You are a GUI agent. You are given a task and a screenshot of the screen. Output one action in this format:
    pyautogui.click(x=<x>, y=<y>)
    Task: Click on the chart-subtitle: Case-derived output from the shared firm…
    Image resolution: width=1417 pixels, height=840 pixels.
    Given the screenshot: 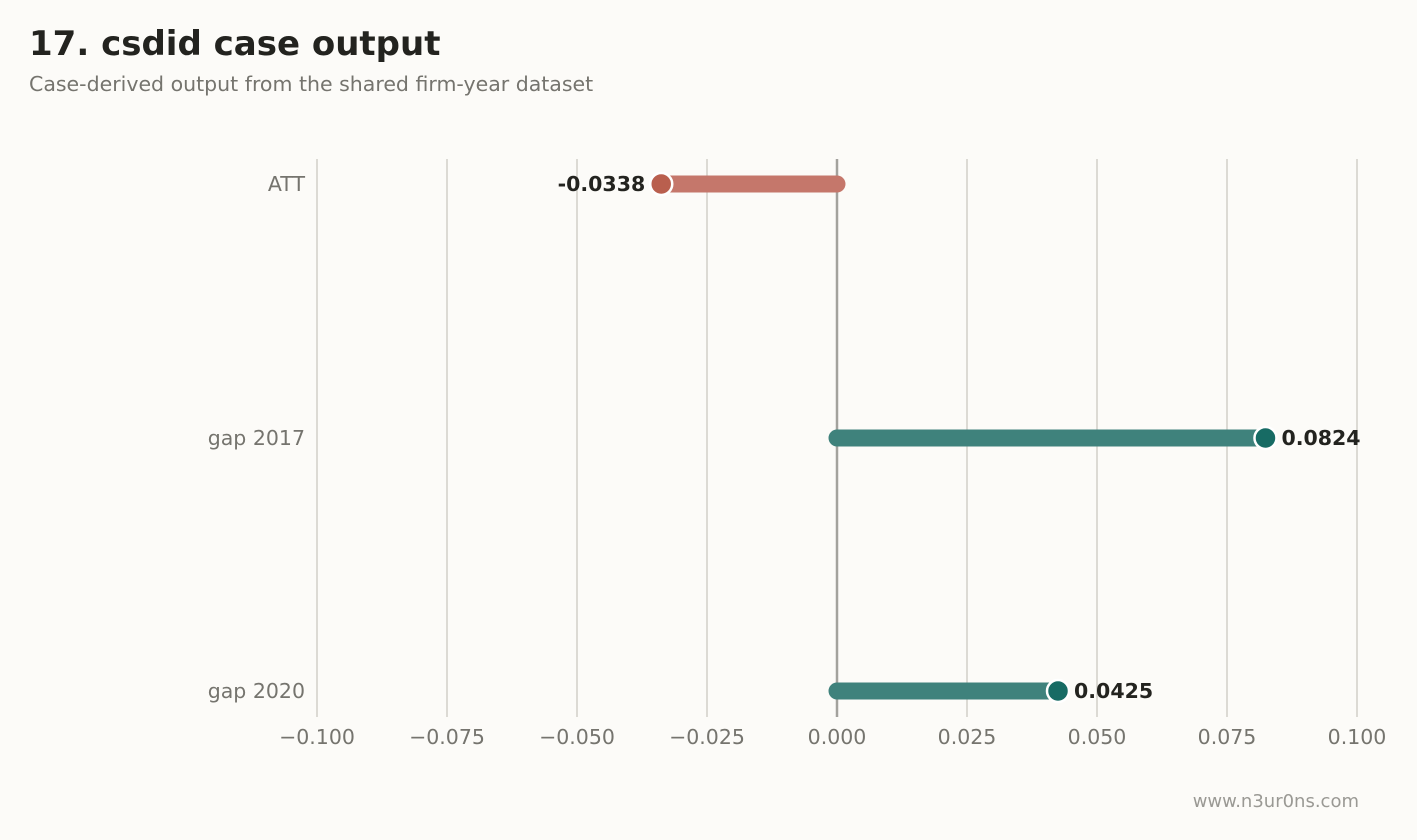 What is the action you would take?
    pyautogui.click(x=311, y=84)
    